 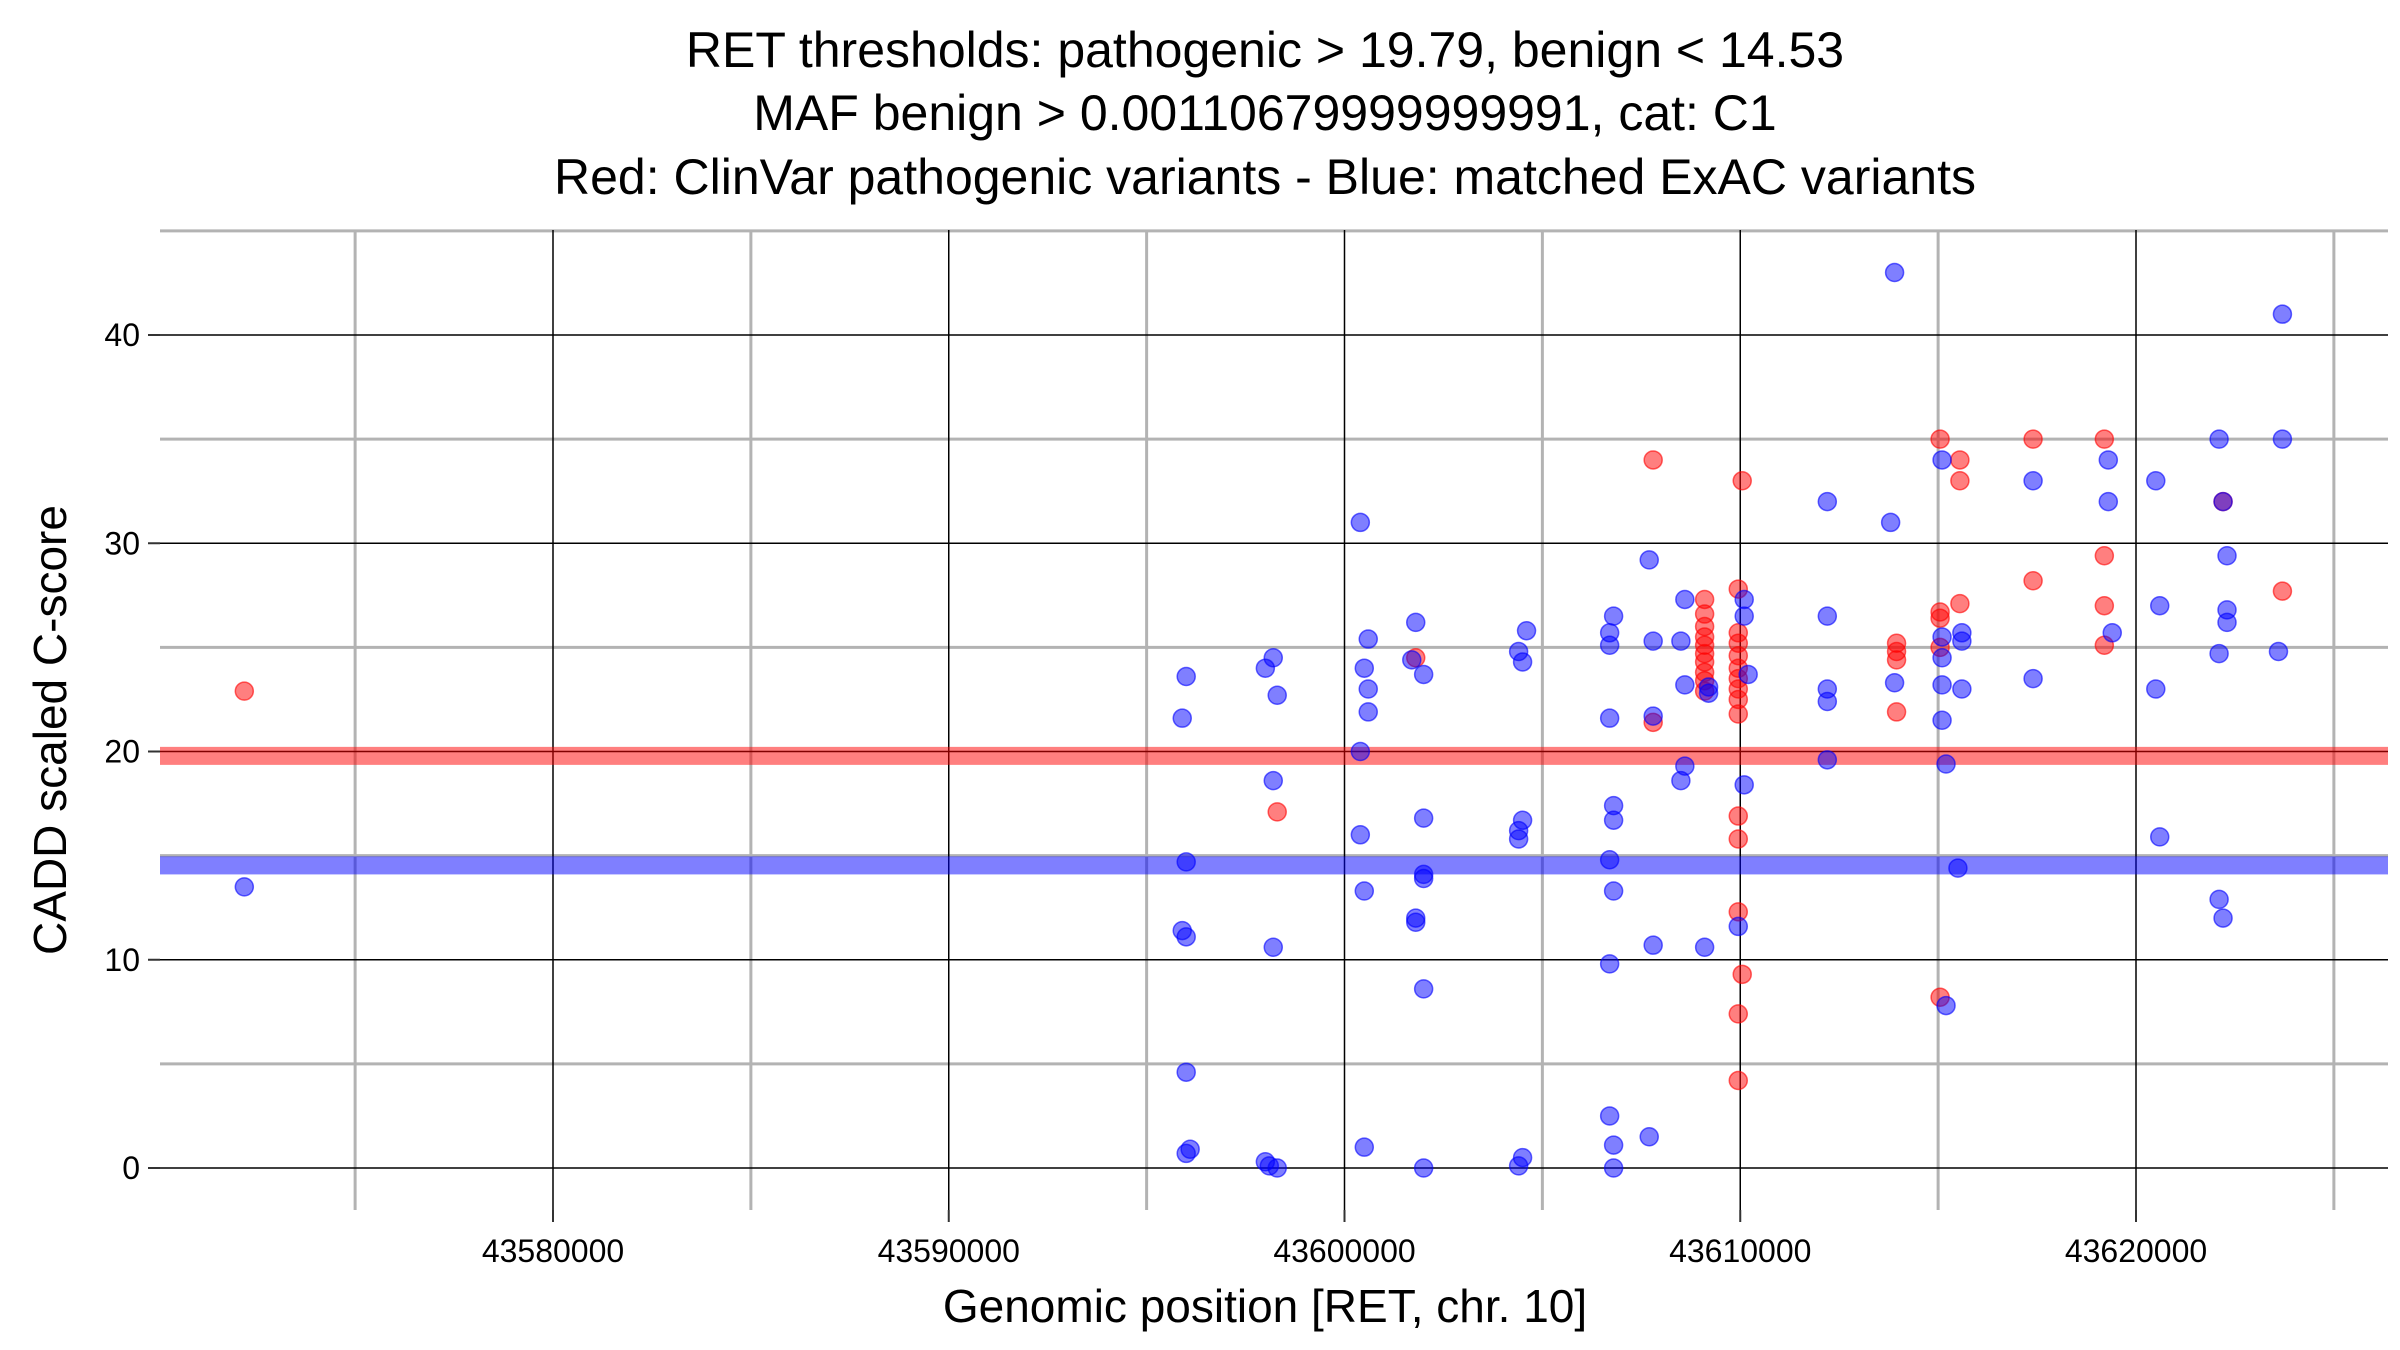 I want to click on y-axis-label: CADD scaled C-score, so click(x=50, y=730).